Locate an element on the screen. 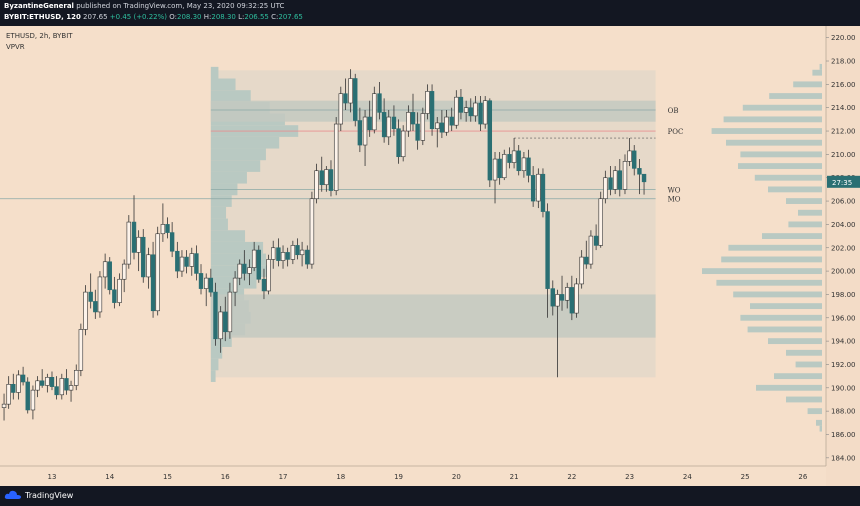  price-axis-panel is located at coordinates (843, 256).